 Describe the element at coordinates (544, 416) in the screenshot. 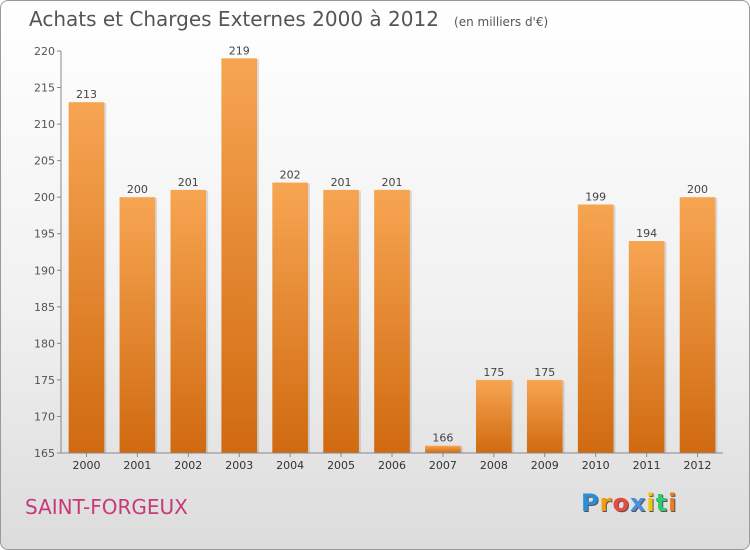

I see `bar-2009` at that location.